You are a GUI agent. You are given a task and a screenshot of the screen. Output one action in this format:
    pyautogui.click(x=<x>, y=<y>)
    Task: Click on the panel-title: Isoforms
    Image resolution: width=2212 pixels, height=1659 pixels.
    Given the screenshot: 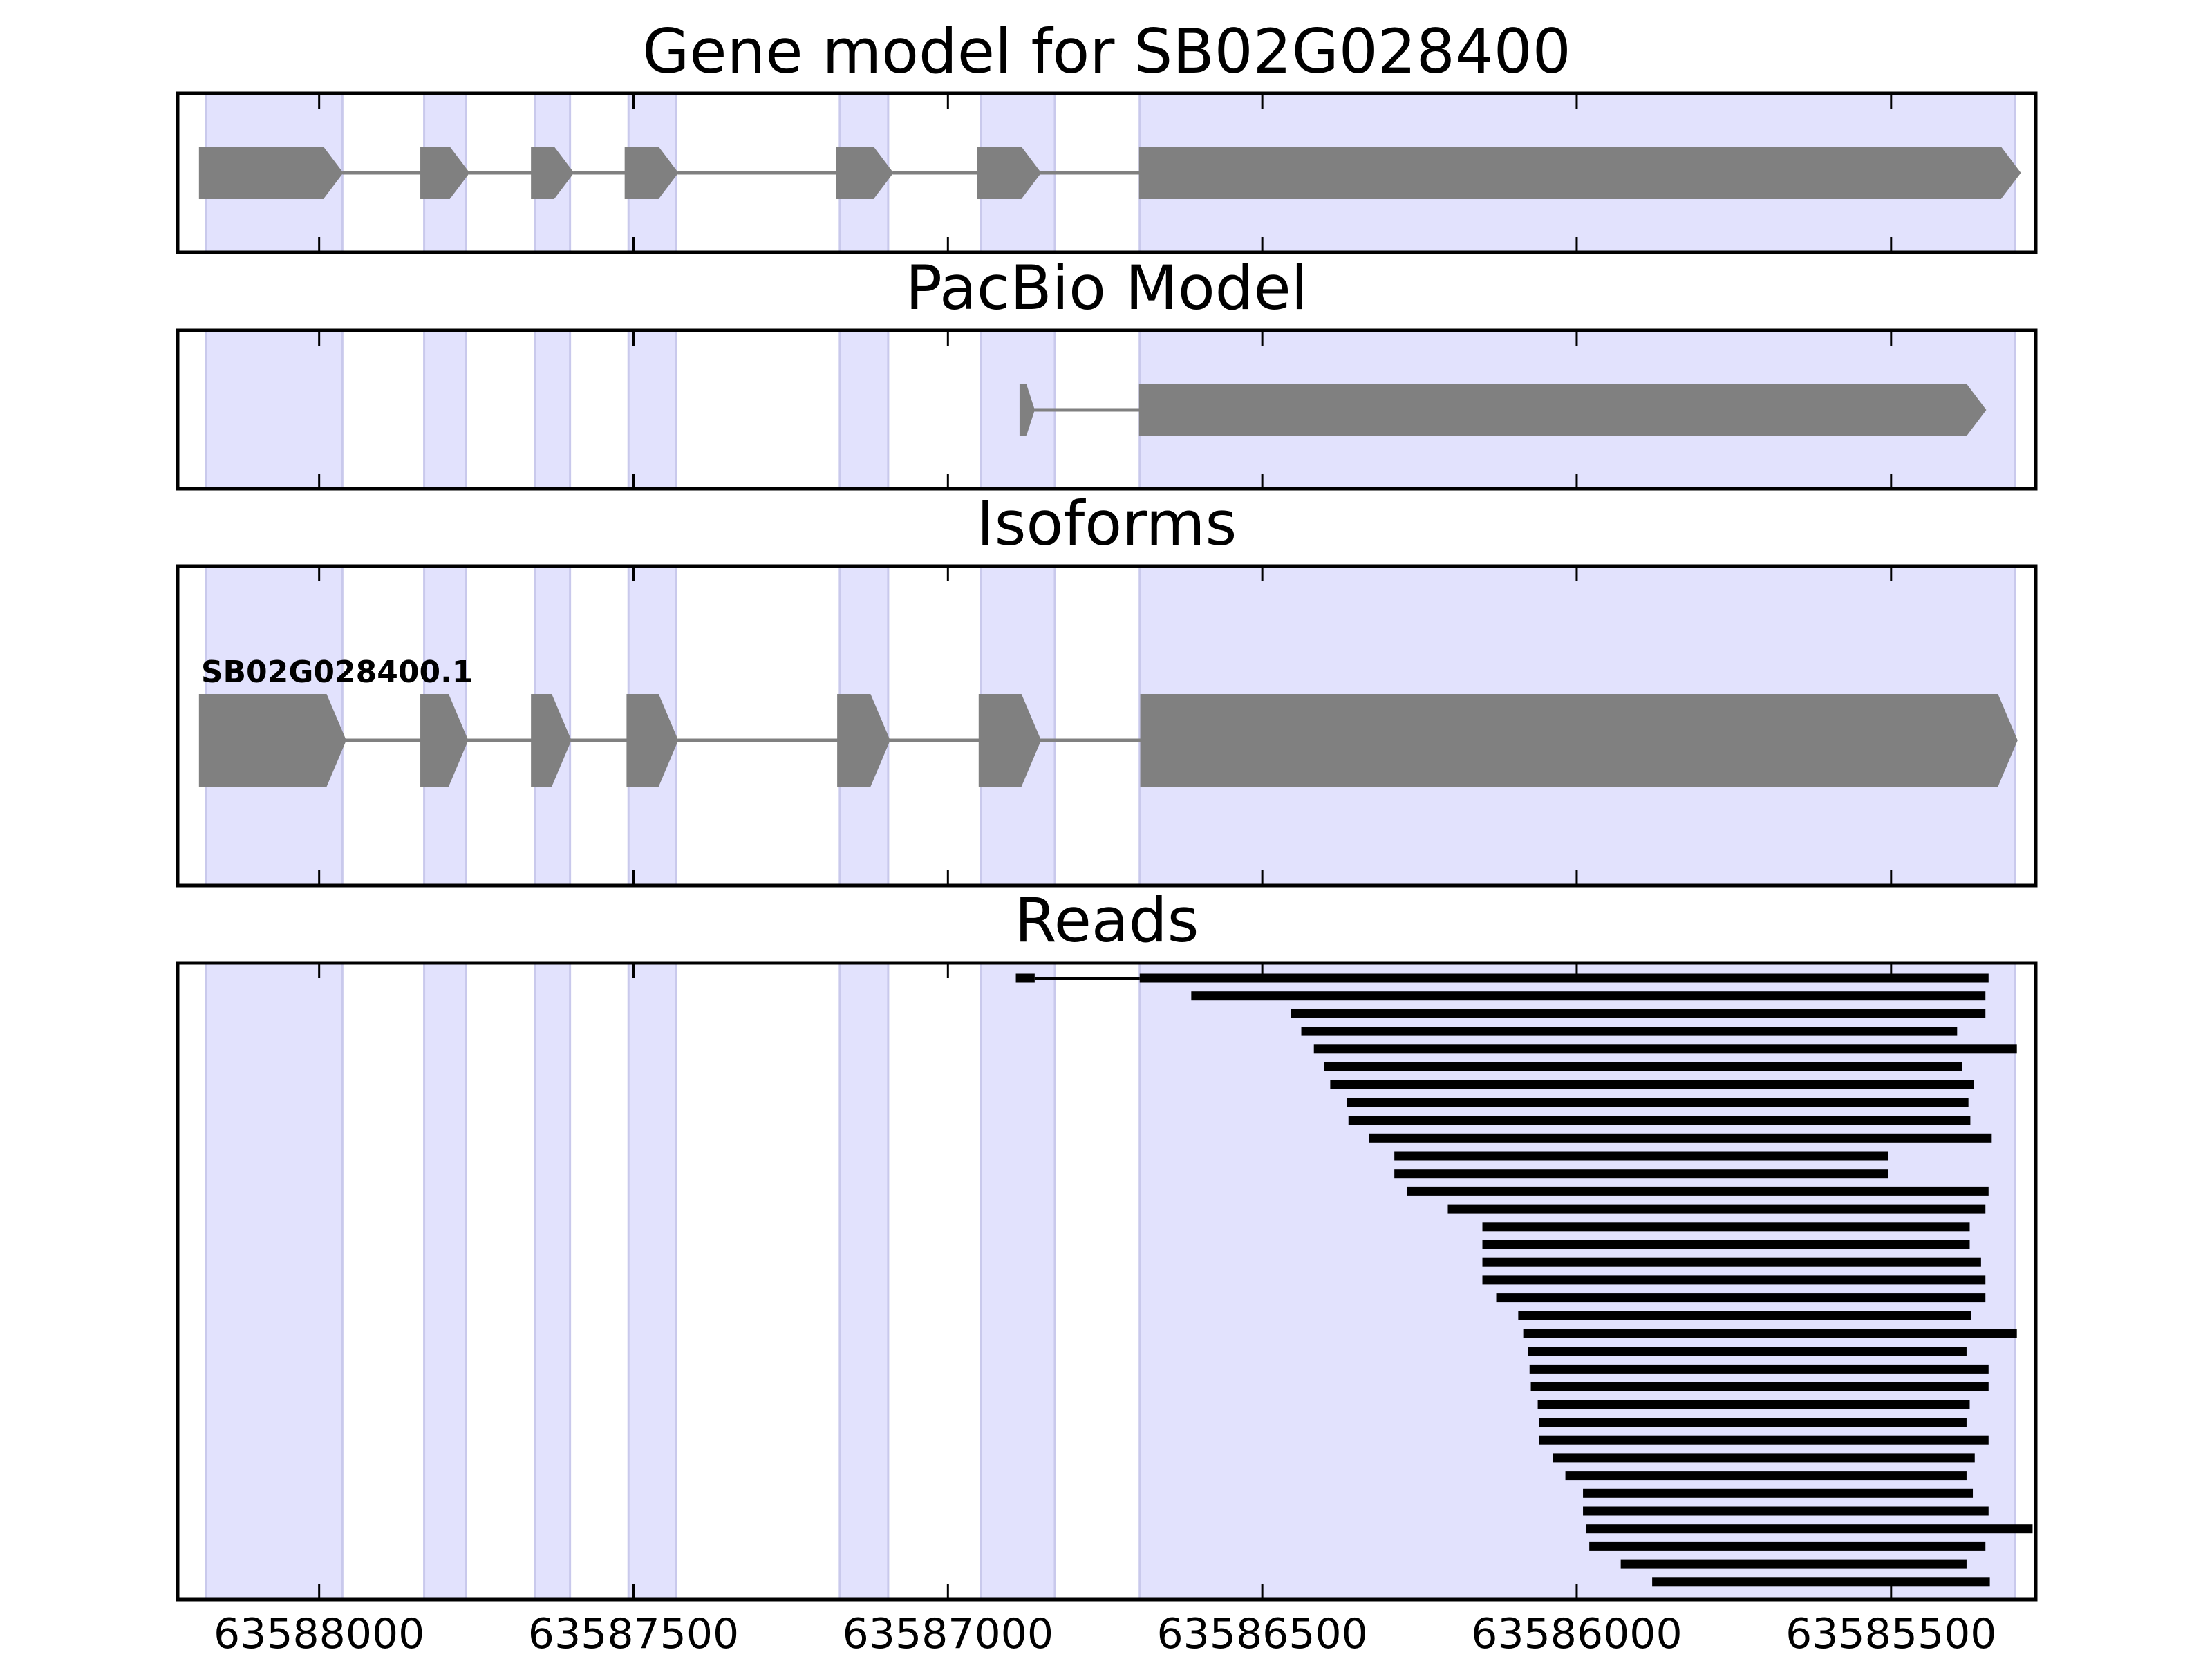 What is the action you would take?
    pyautogui.click(x=1107, y=523)
    